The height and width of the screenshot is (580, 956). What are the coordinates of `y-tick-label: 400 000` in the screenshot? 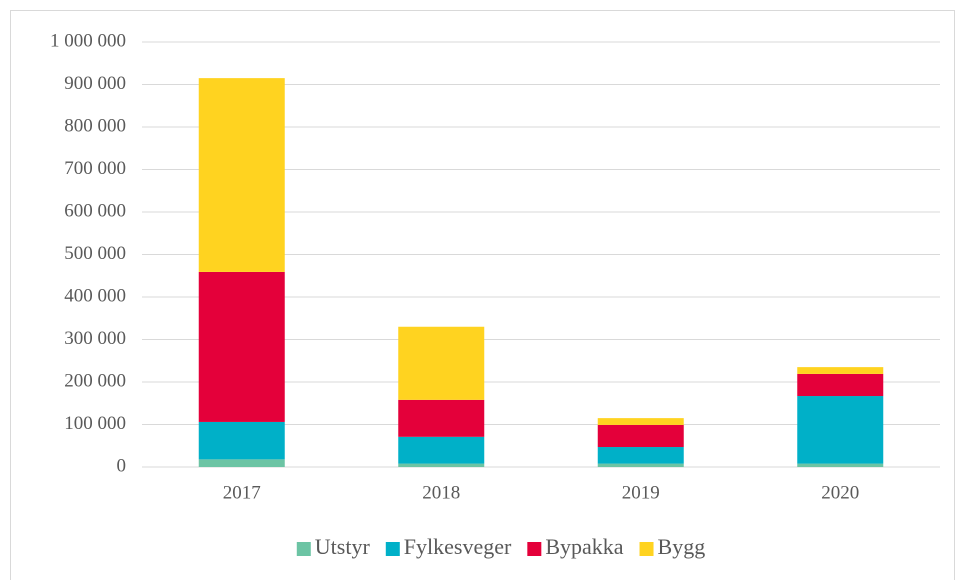 It's located at (95, 295).